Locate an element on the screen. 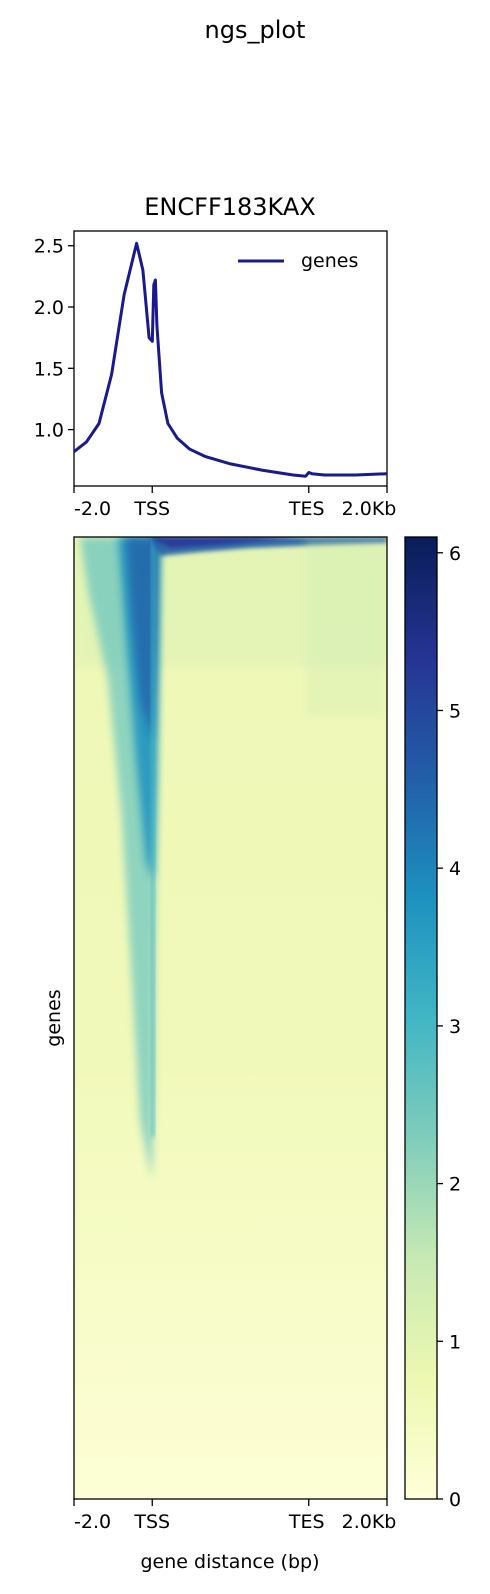  heatmap-x-tick-label: TES is located at coordinates (306, 1522).